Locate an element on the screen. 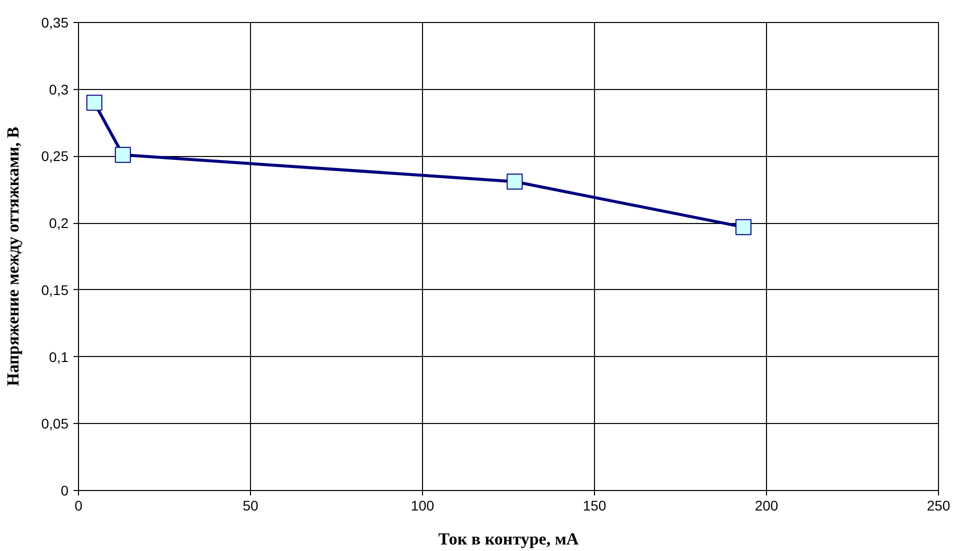  x-tick-label: 150 is located at coordinates (594, 506).